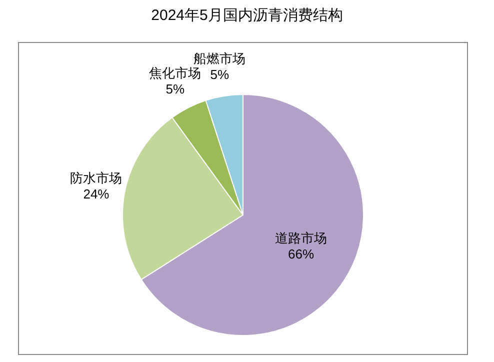  What do you see at coordinates (247, 15) in the screenshot?
I see `chart-title: 2024年5月国内沥青消费结构` at bounding box center [247, 15].